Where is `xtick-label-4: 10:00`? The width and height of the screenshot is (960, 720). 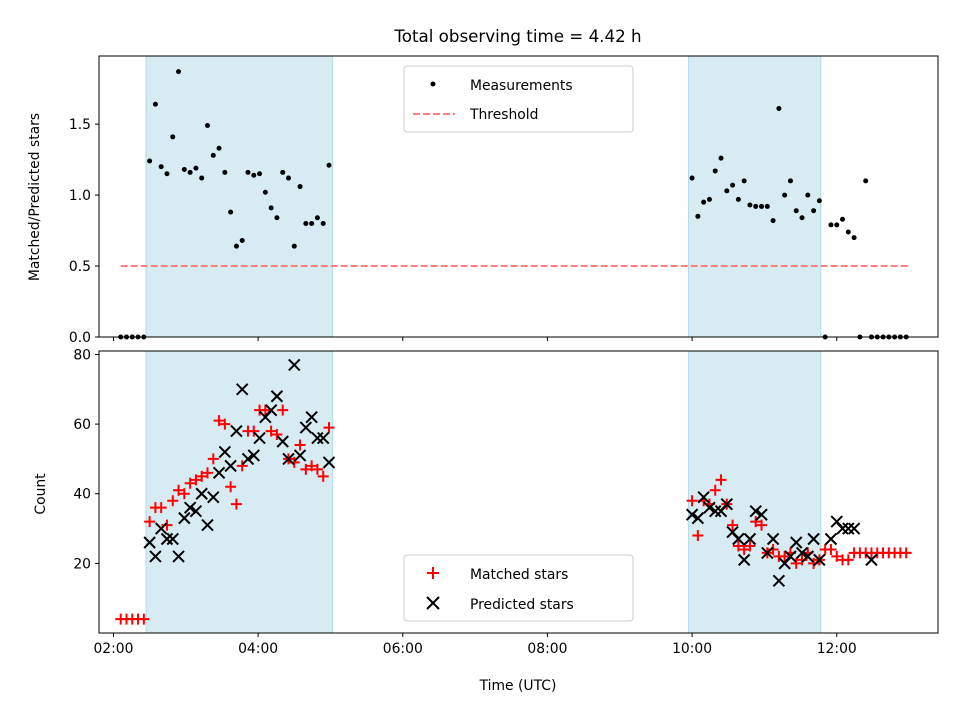 xtick-label-4: 10:00 is located at coordinates (692, 649).